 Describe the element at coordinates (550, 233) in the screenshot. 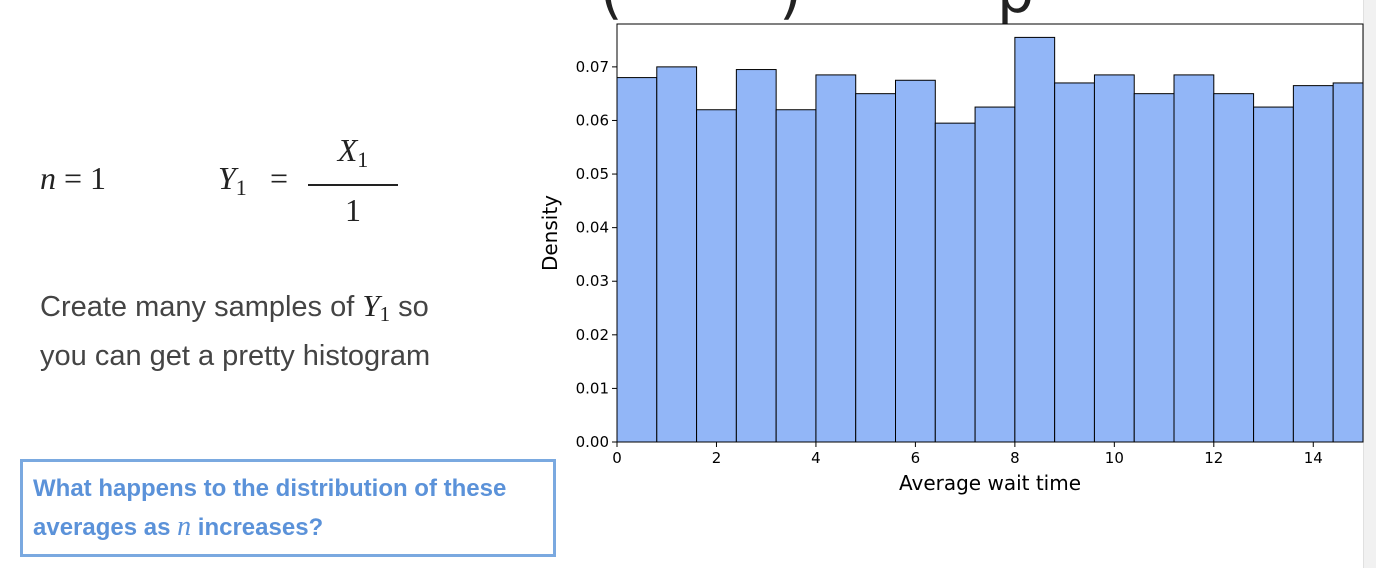

I see `y-axis-label: Density` at that location.